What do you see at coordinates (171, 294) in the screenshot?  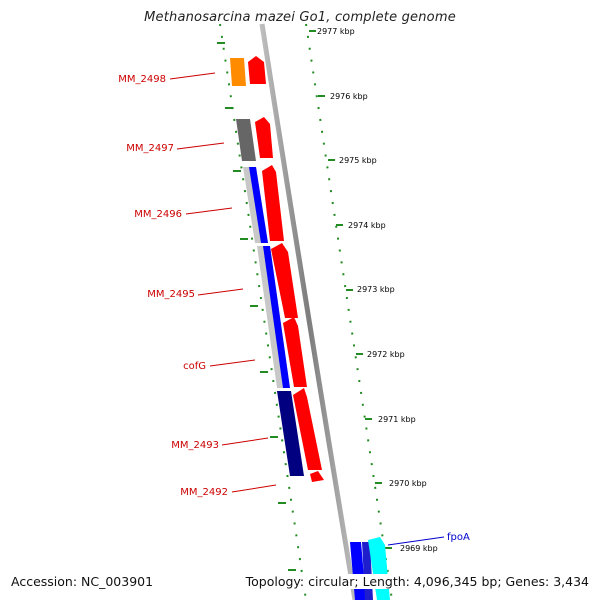 I see `gene-label-mm2495: MM_2495` at bounding box center [171, 294].